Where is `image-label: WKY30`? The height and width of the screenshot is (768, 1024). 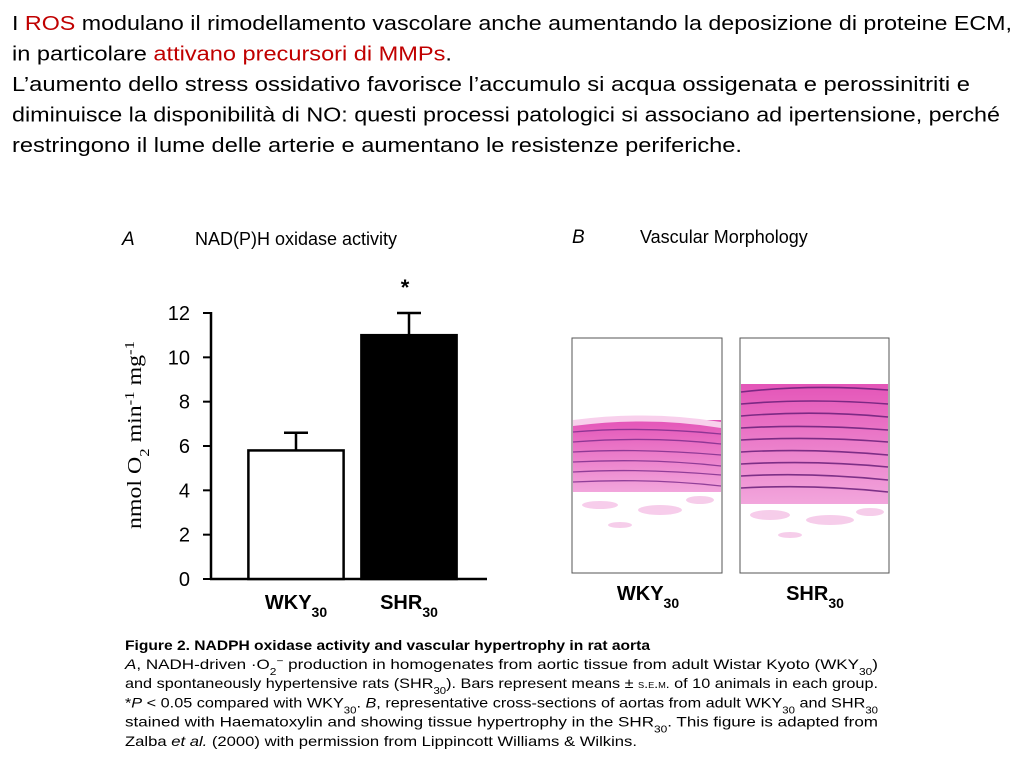
image-label: WKY30 is located at coordinates (648, 597).